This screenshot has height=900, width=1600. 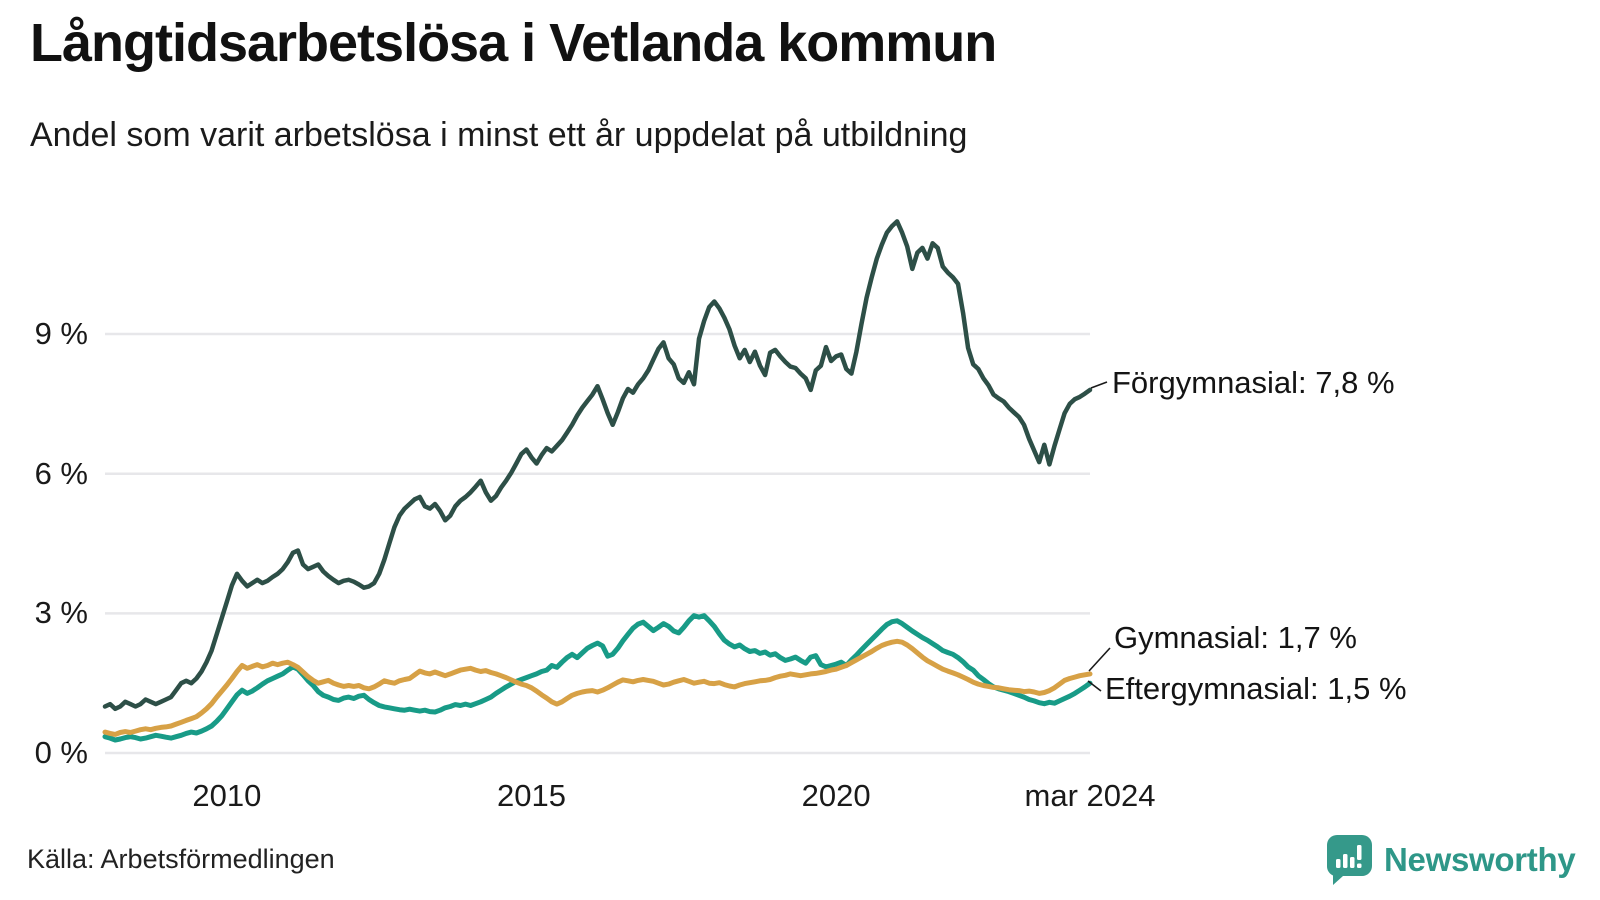 What do you see at coordinates (181, 859) in the screenshot?
I see `source-note: Källa: Arbetsförmedlingen` at bounding box center [181, 859].